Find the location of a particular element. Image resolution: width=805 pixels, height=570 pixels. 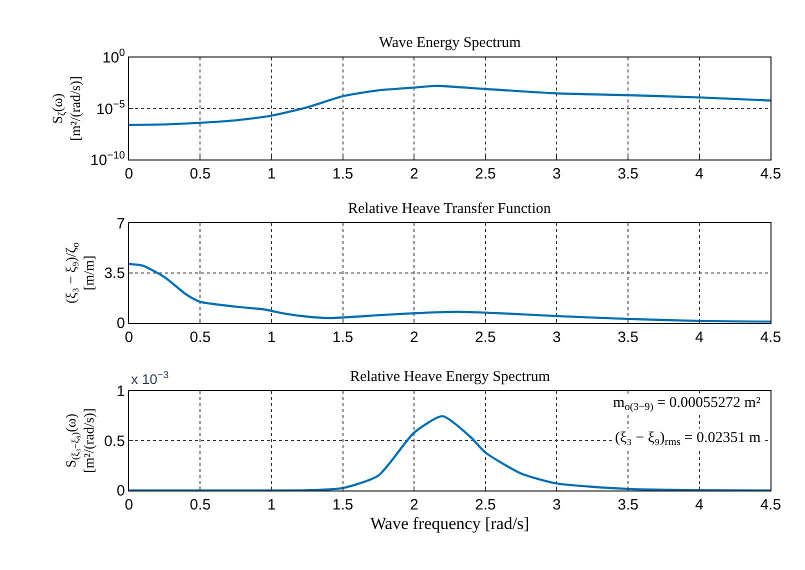

y-tick-label: 0.5 is located at coordinates (114, 441).